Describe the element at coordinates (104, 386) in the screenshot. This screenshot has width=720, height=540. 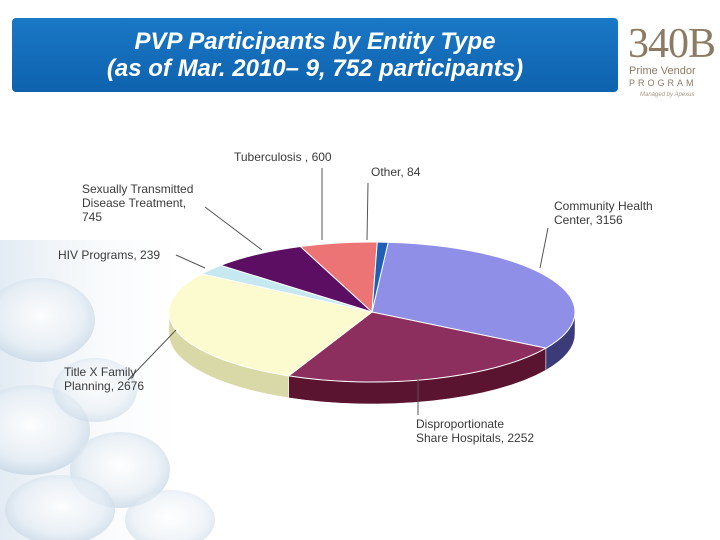
I see `slice-label-line: Planning, 2676` at that location.